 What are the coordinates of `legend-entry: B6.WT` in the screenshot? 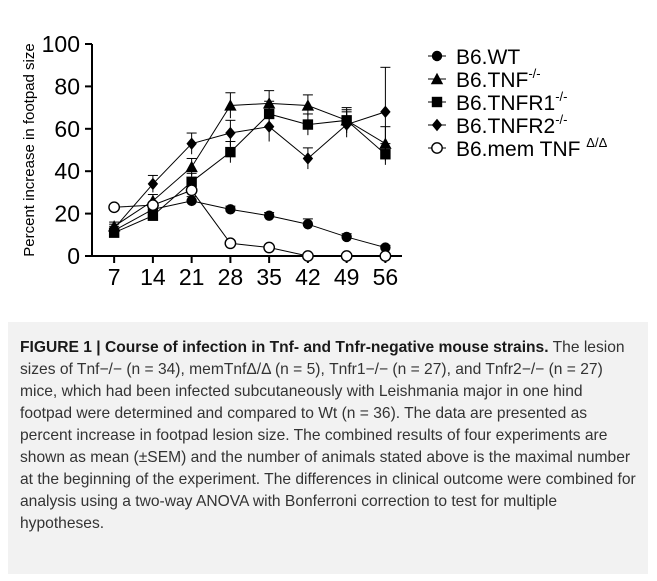 It's located at (474, 57).